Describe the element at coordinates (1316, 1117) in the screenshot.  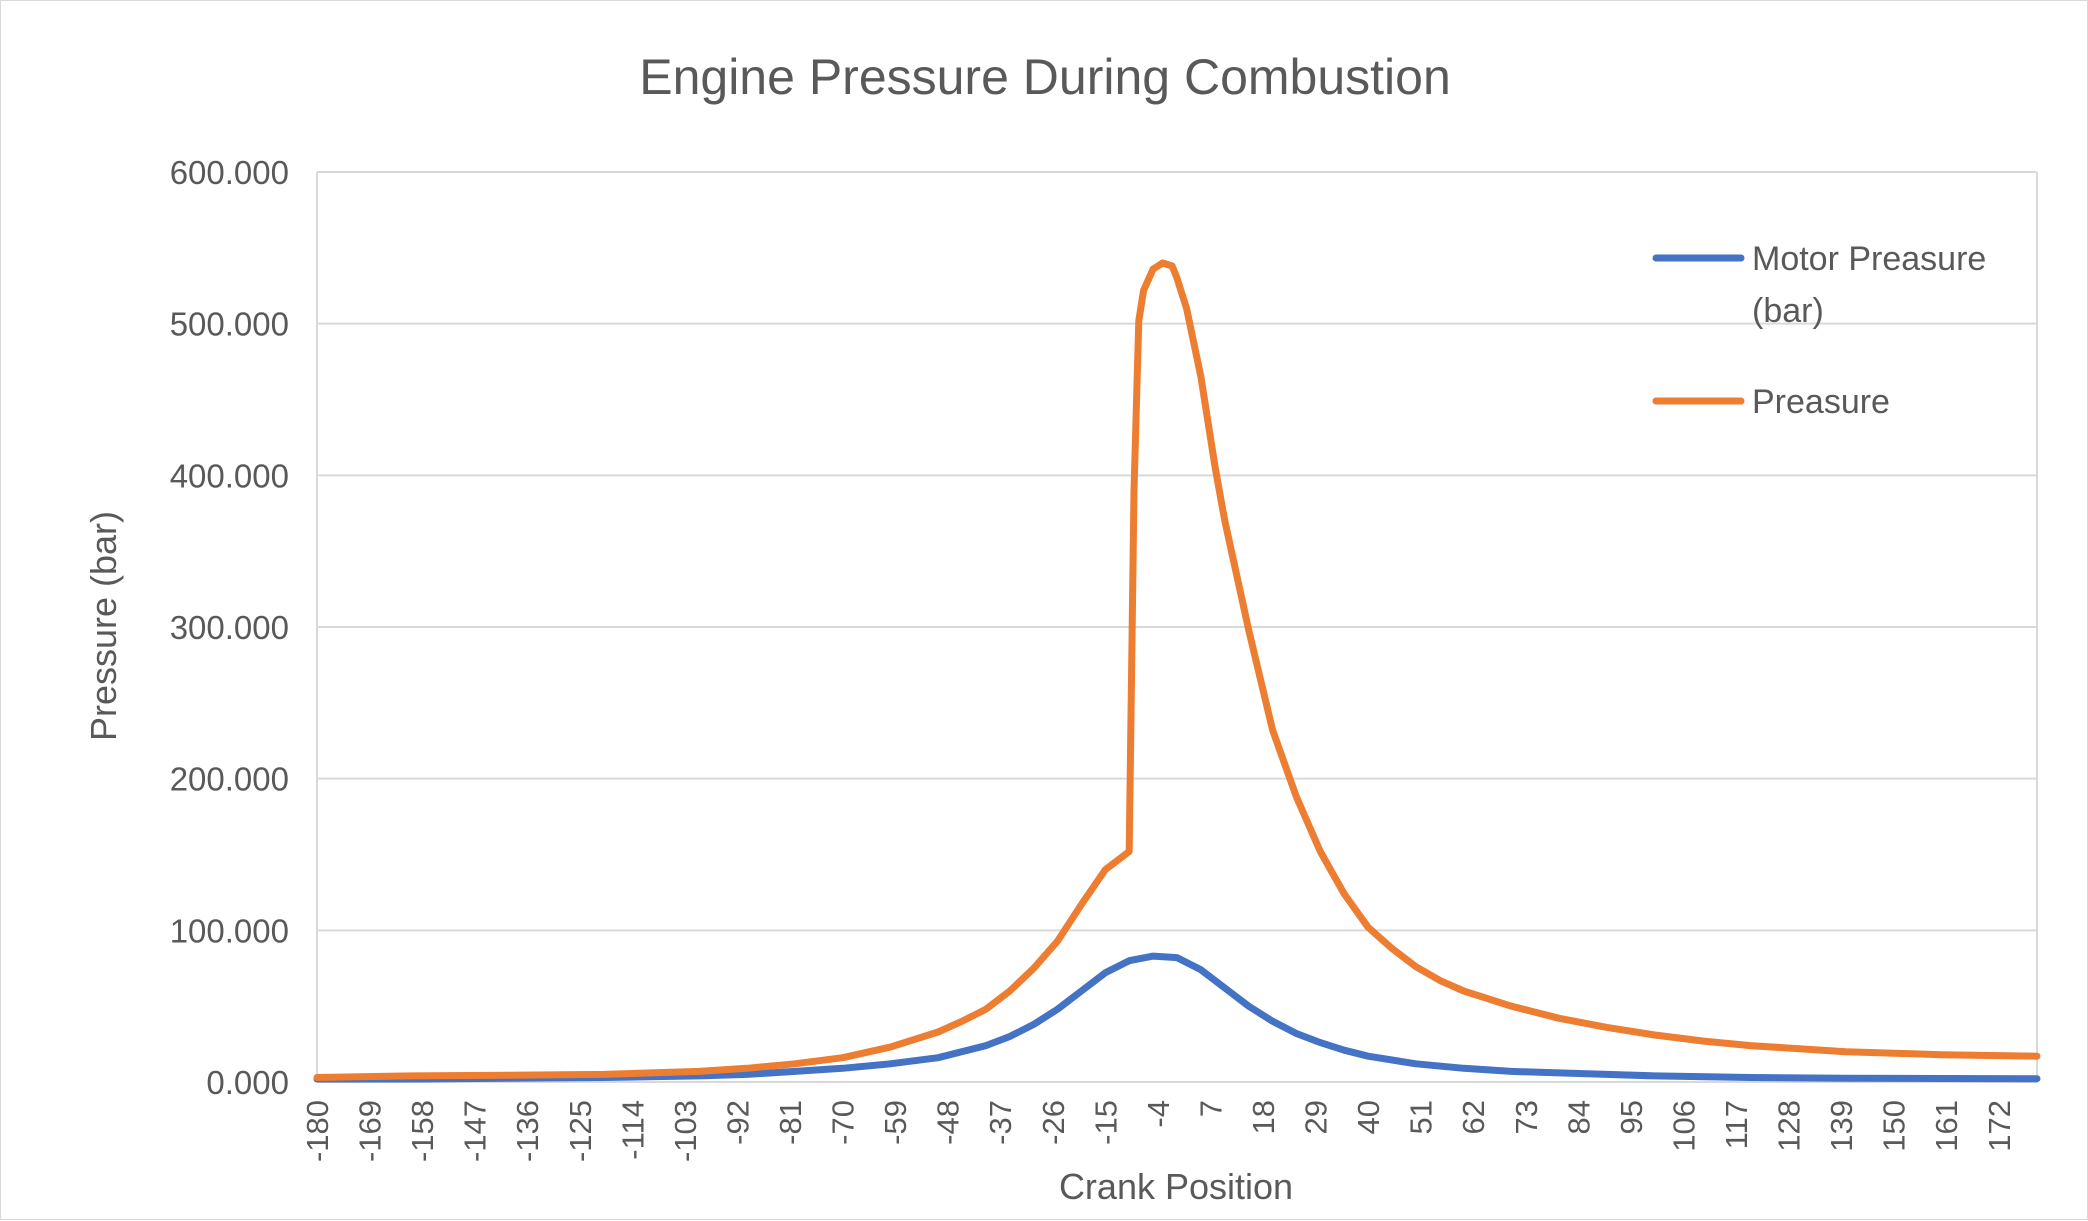
I see `x-tick-label: 29` at that location.